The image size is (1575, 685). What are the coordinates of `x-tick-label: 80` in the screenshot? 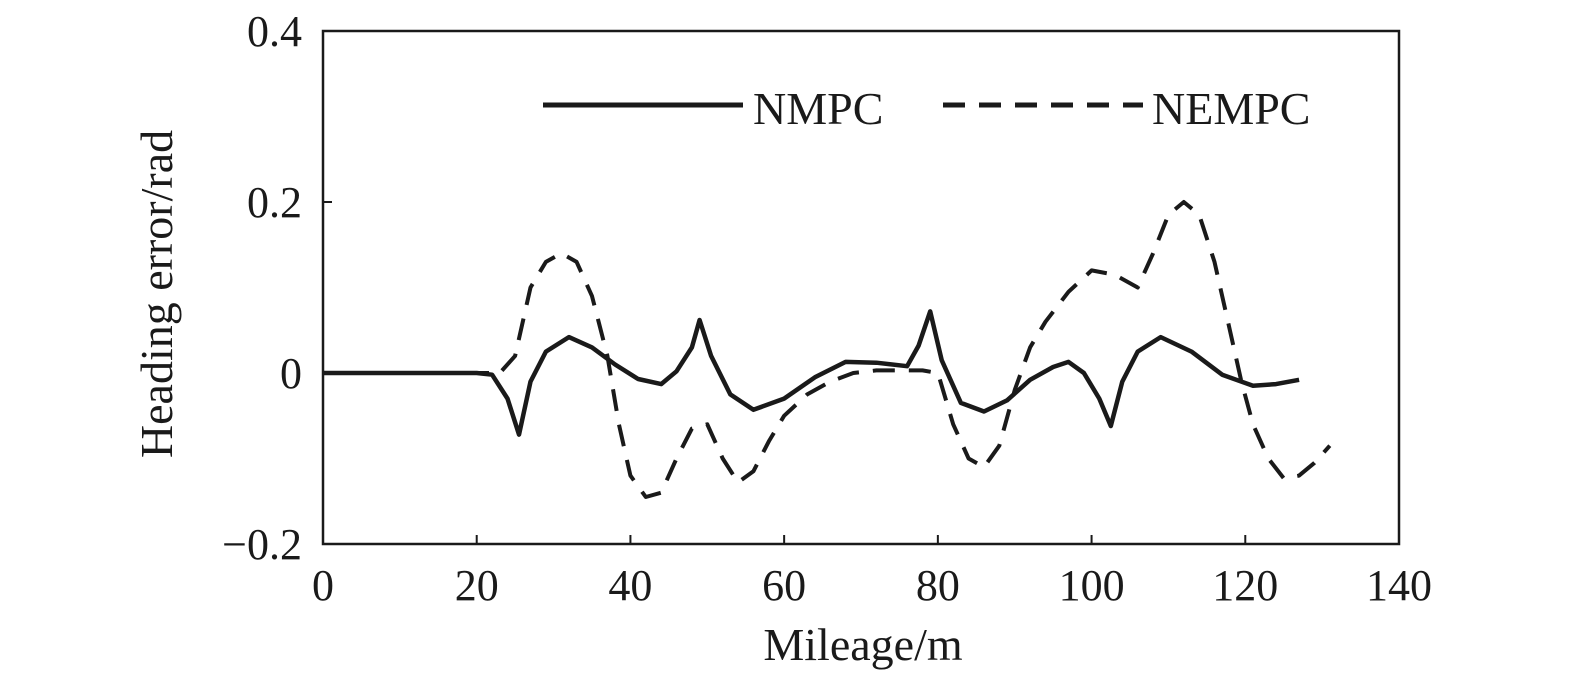 It's located at (938, 585).